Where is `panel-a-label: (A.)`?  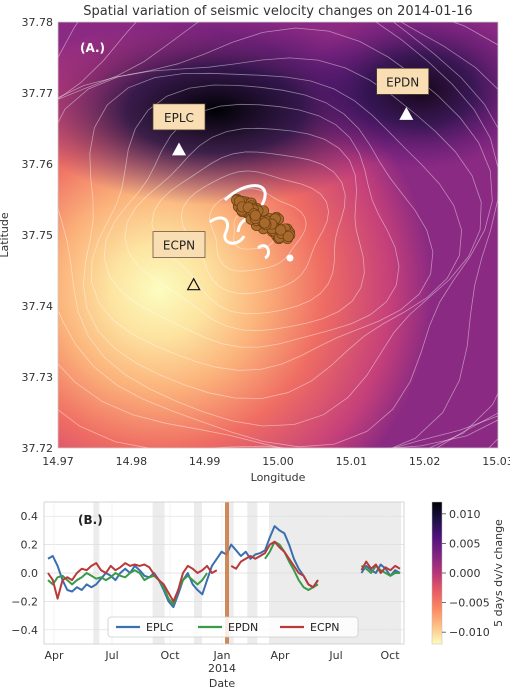 panel-a-label: (A.) is located at coordinates (92, 48).